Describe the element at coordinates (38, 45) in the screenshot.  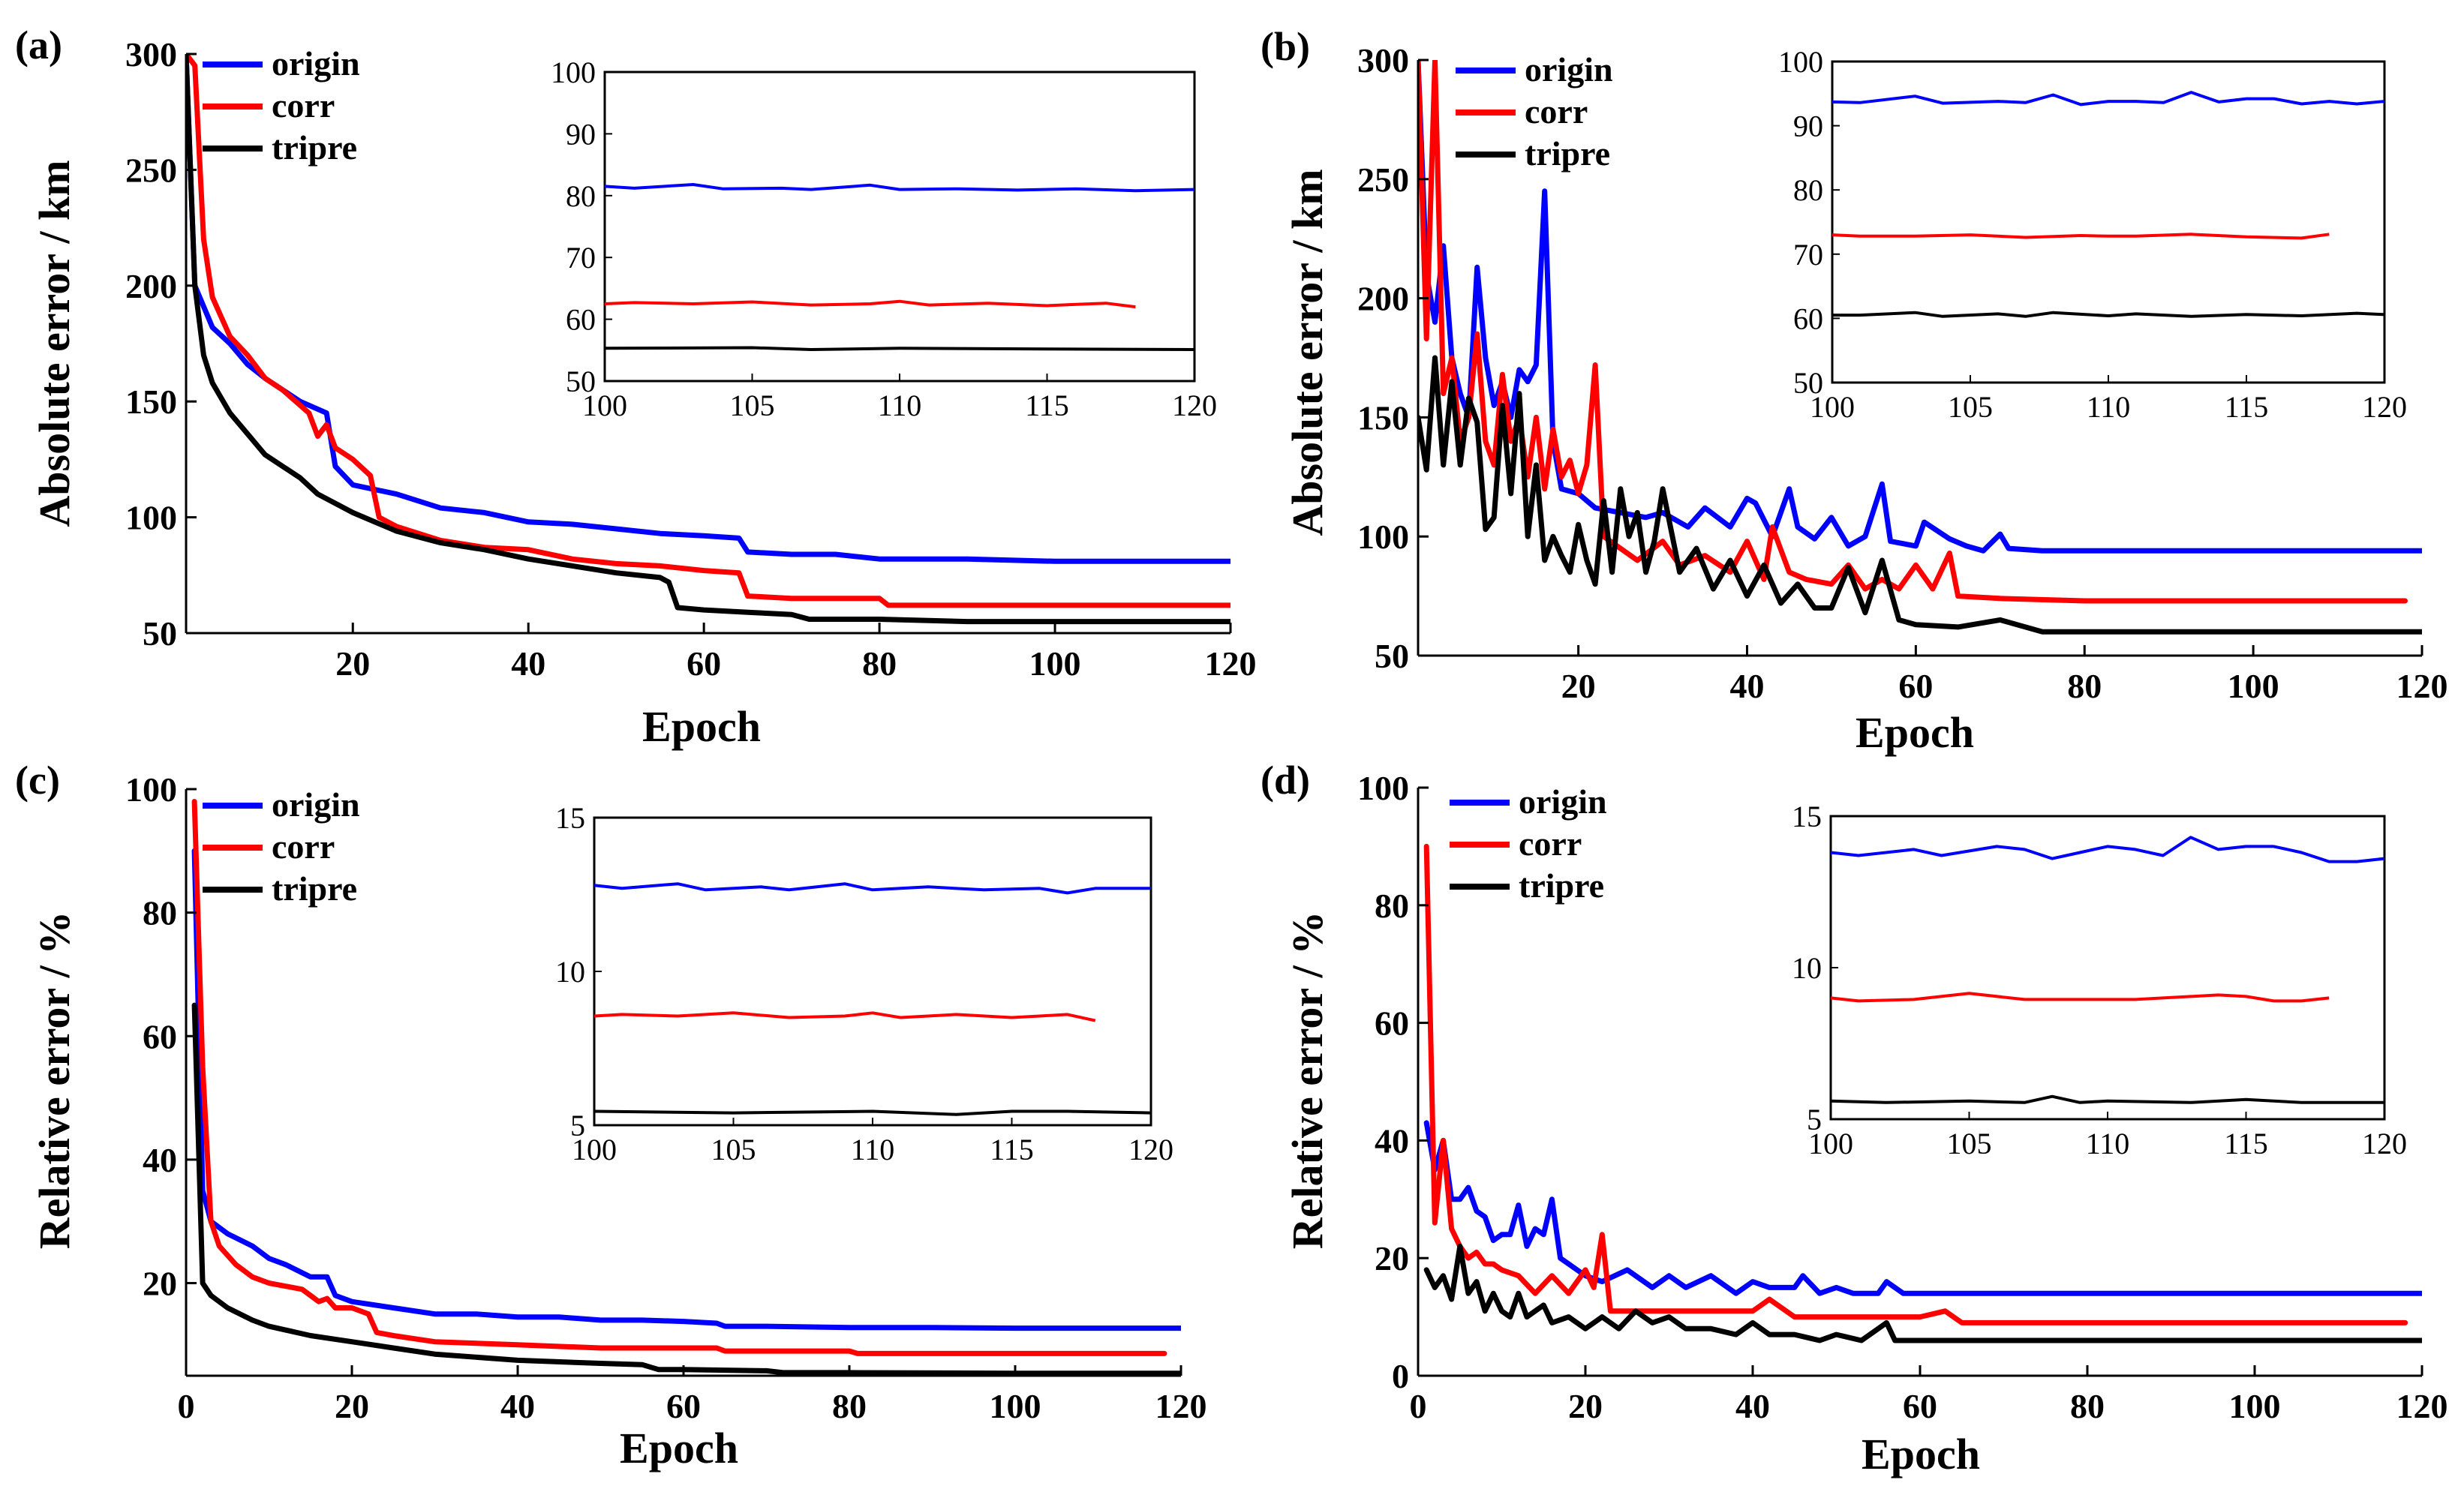
I see `panel-label: (a)` at that location.